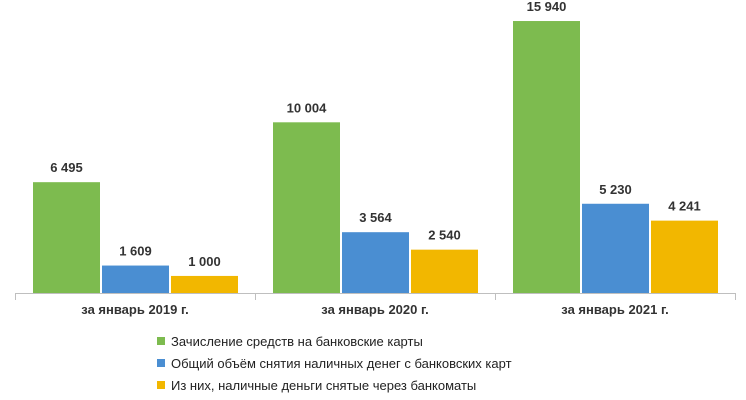 The height and width of the screenshot is (400, 746). I want to click on data-label: 6 495, so click(66, 167).